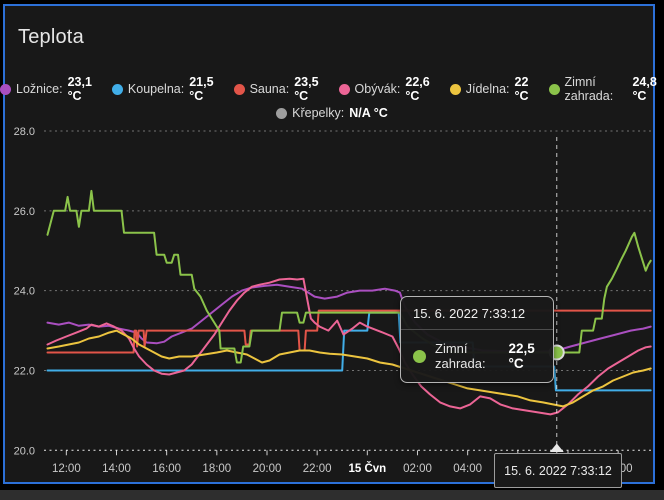  Describe the element at coordinates (156, 89) in the screenshot. I see `legend-label: Koupelna:` at that location.